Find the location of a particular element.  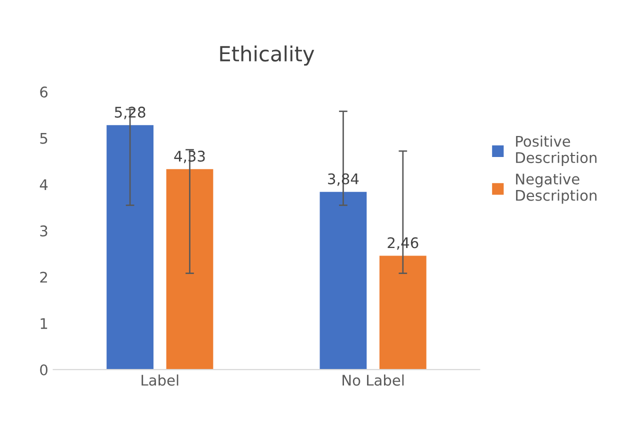

y-tick-label: 4 is located at coordinates (44, 184).